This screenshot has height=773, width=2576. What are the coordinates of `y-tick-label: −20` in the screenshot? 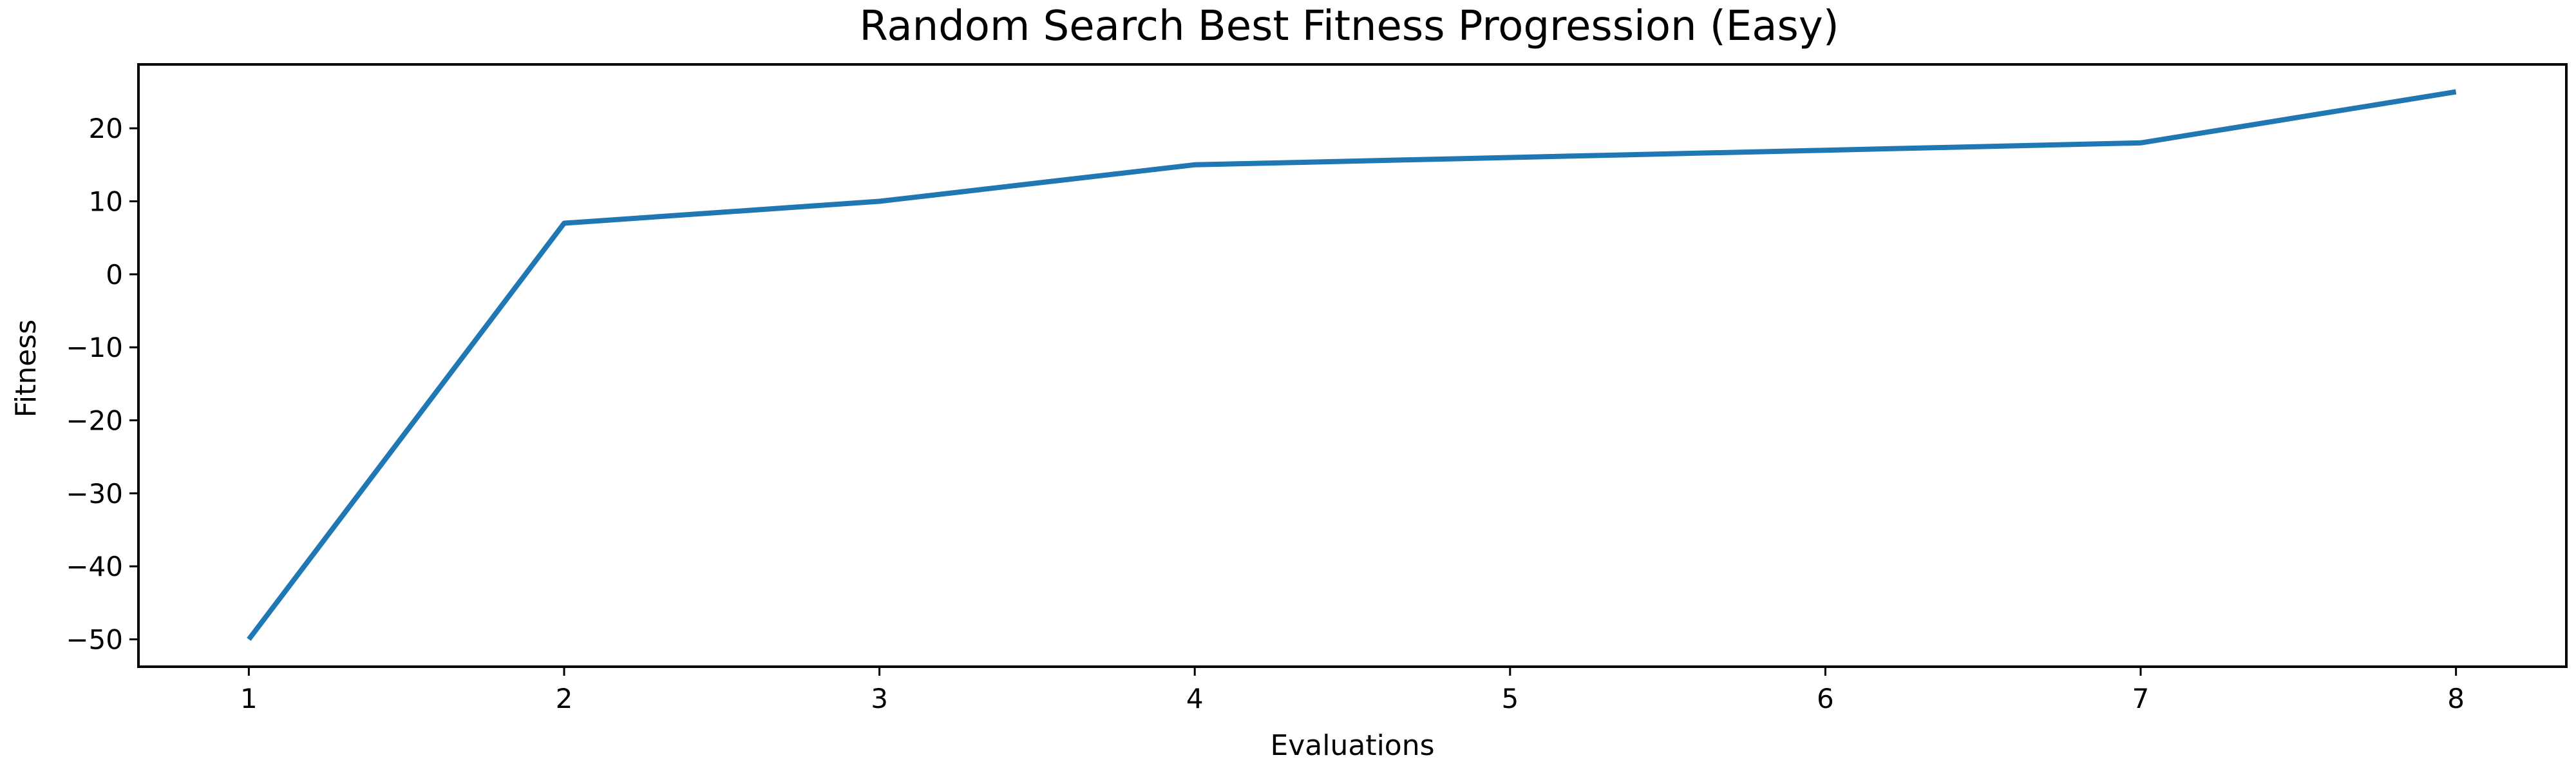 It's located at (95, 421).